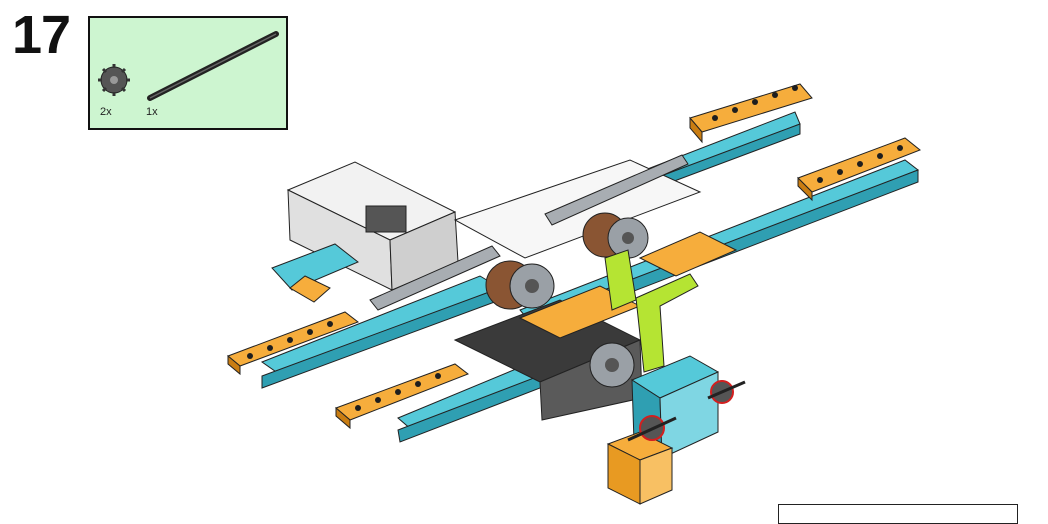 The height and width of the screenshot is (524, 1048). Describe the element at coordinates (114, 80) in the screenshot. I see `gear-icon` at that location.